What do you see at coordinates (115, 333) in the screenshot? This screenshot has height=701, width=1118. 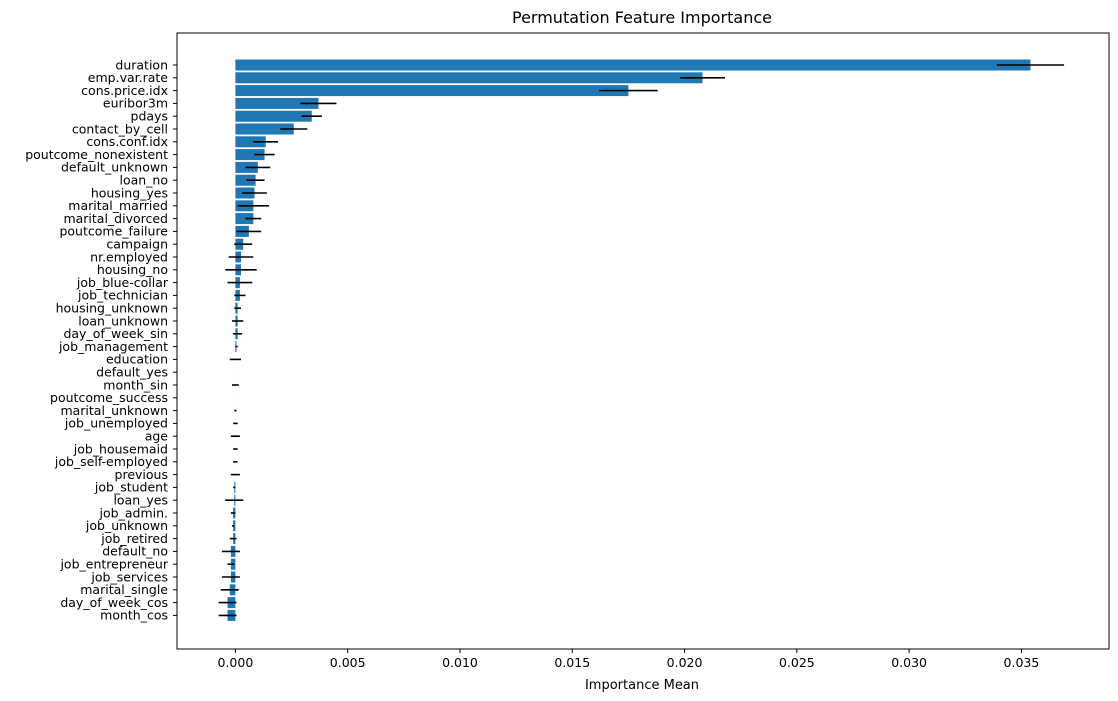 I see `y-tick-label: day_of_week_sin` at bounding box center [115, 333].